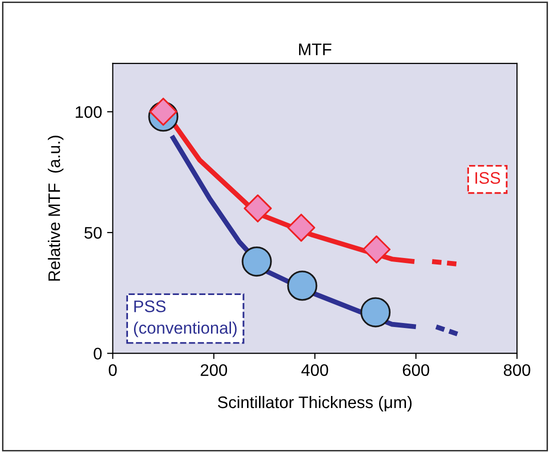 The height and width of the screenshot is (453, 550). Describe the element at coordinates (185, 319) in the screenshot. I see `text: PSS (conventional)` at that location.